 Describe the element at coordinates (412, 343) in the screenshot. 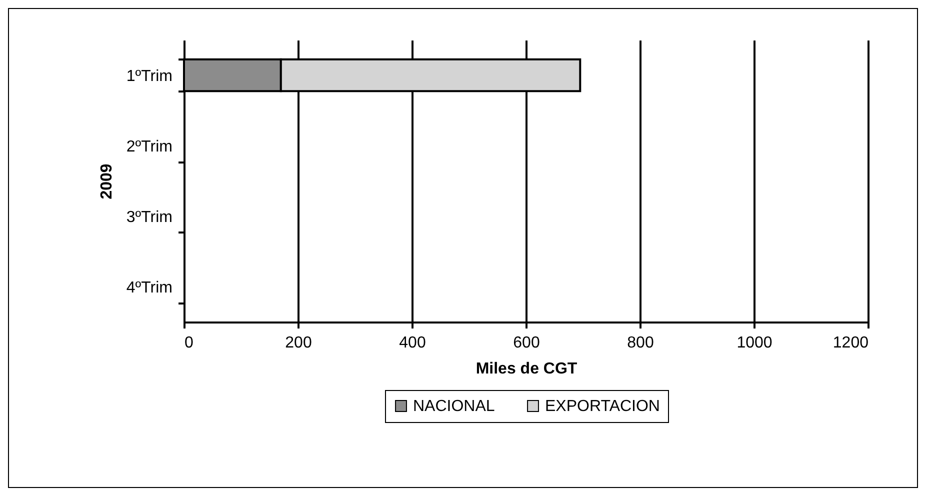

I see `x-tick-label: 400` at that location.